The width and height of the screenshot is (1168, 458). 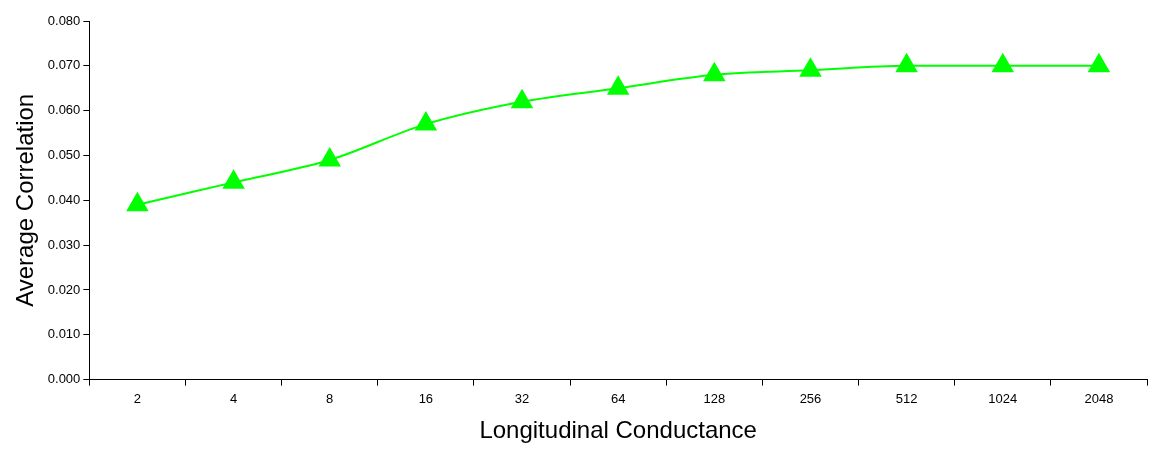 What do you see at coordinates (618, 398) in the screenshot?
I see `x-tick-label: 64` at bounding box center [618, 398].